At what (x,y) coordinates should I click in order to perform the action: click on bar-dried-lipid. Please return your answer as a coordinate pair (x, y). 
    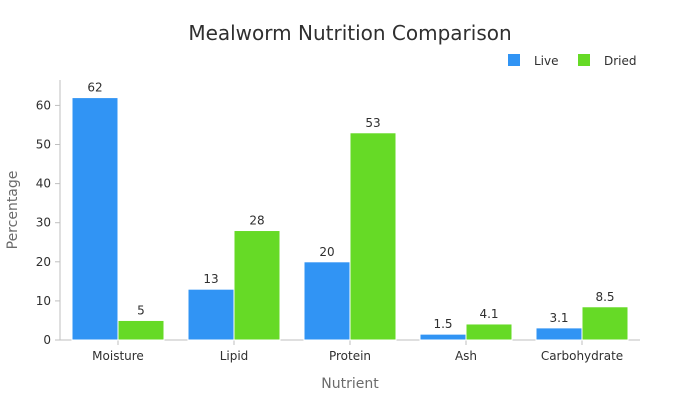
    Looking at the image, I should click on (257, 285).